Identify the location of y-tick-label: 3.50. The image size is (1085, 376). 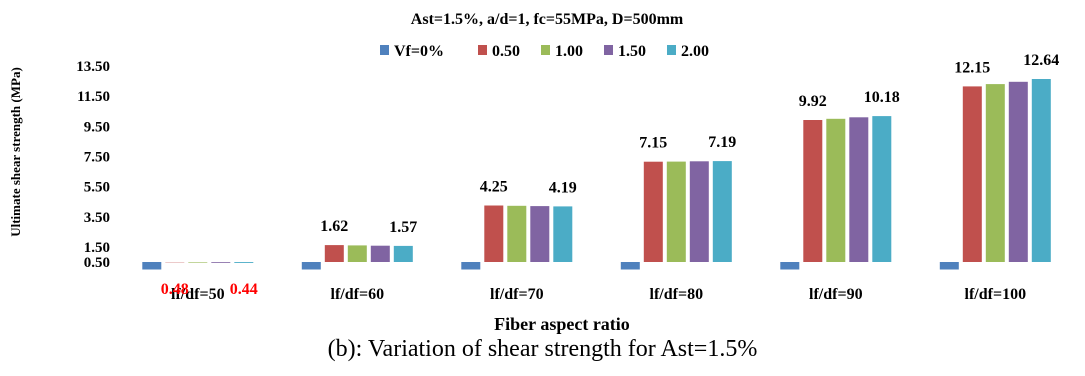
(97, 218).